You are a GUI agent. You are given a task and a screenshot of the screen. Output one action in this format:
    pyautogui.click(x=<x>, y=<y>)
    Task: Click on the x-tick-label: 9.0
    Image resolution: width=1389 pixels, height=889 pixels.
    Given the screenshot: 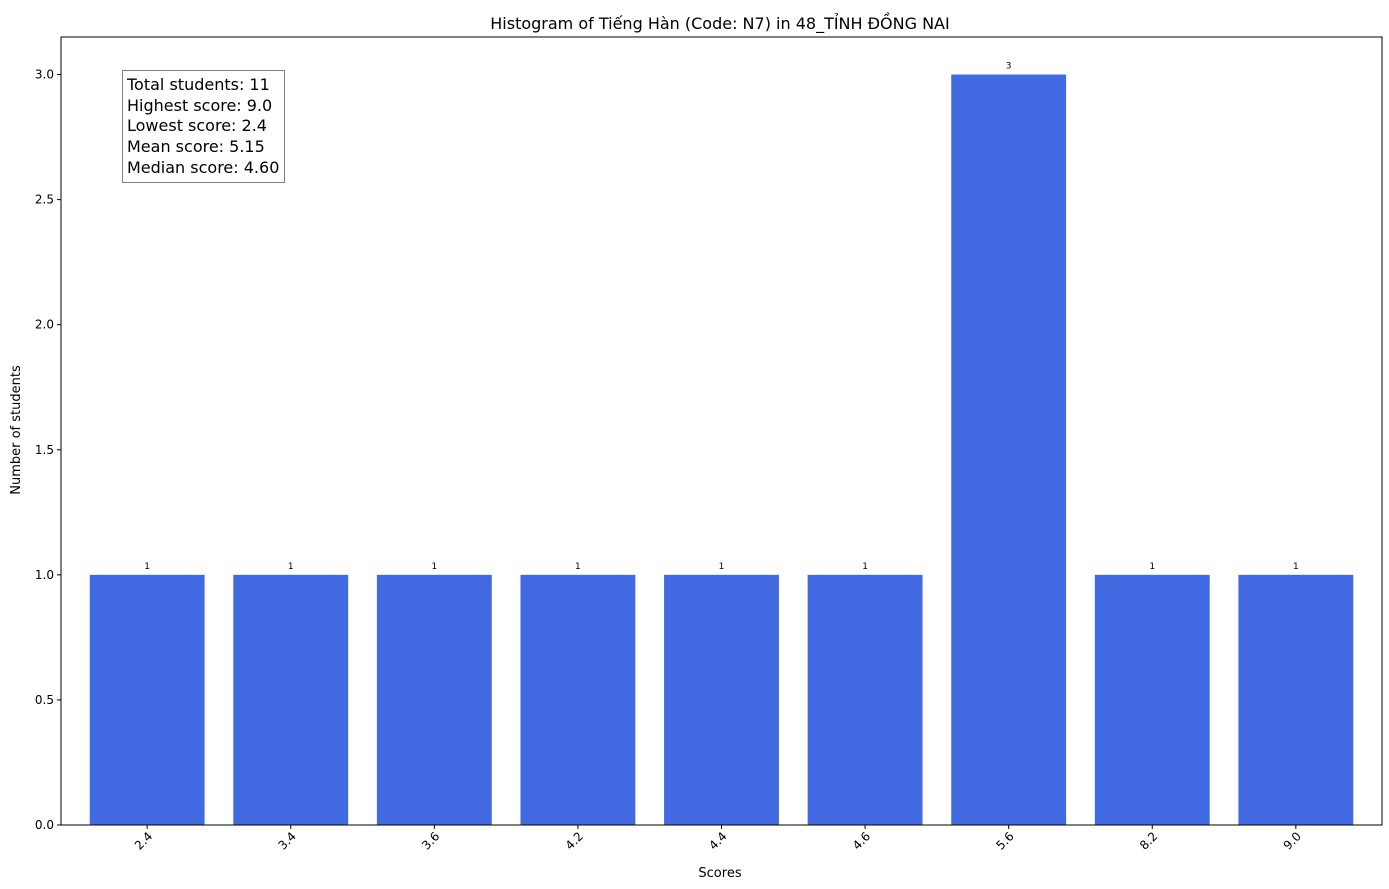 What is the action you would take?
    pyautogui.click(x=1292, y=840)
    